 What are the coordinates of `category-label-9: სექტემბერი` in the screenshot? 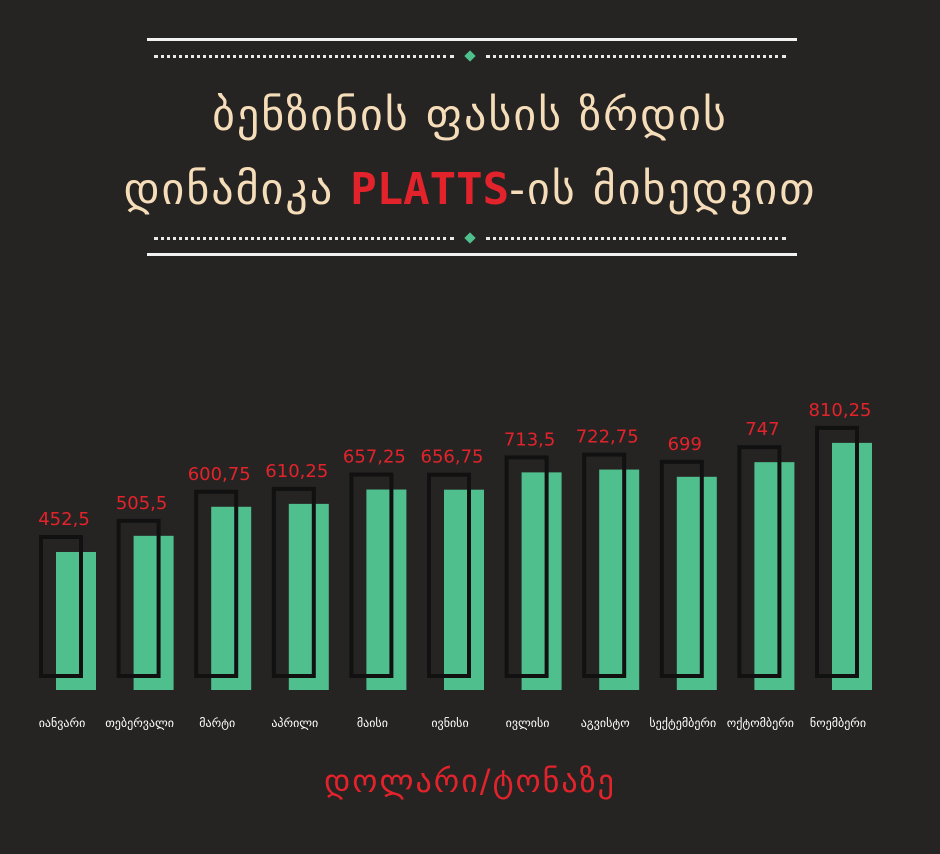 It's located at (682, 723).